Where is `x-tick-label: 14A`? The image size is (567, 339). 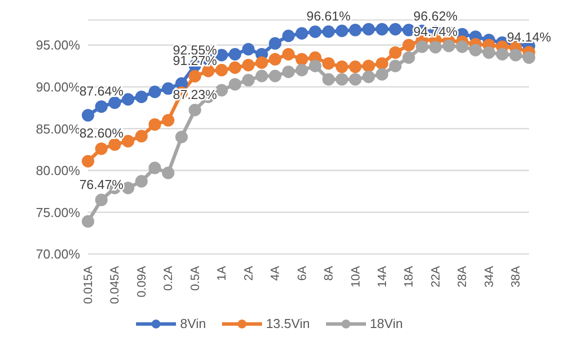
x-tick-label: 14A is located at coordinates (382, 277).